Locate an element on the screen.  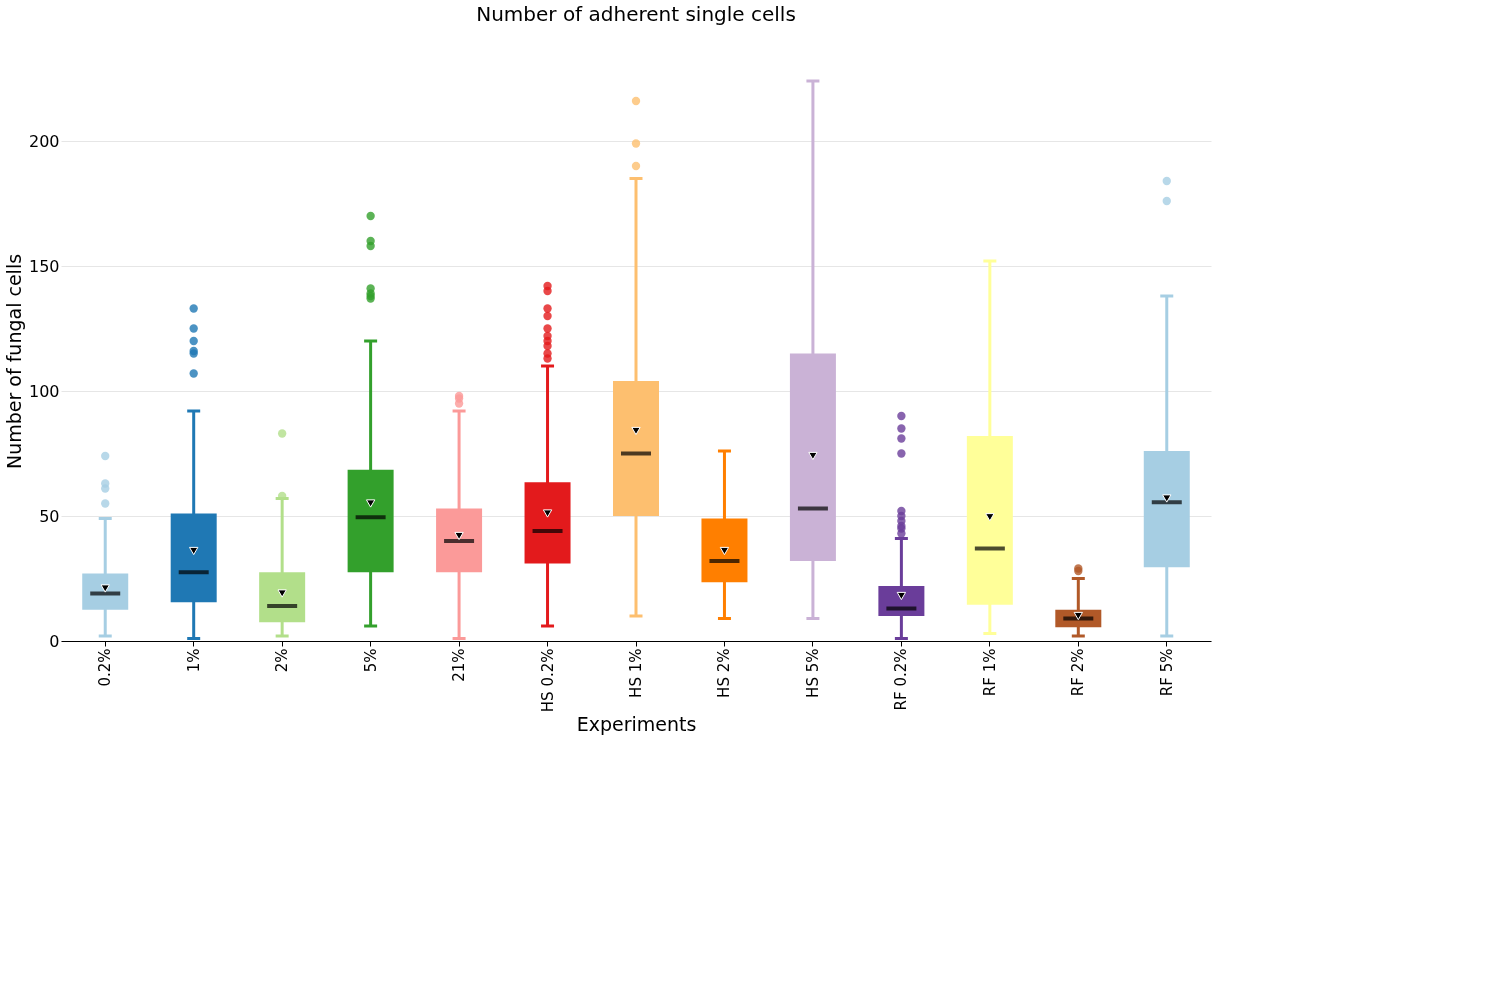
y-tick-label: 100 is located at coordinates (44, 391).